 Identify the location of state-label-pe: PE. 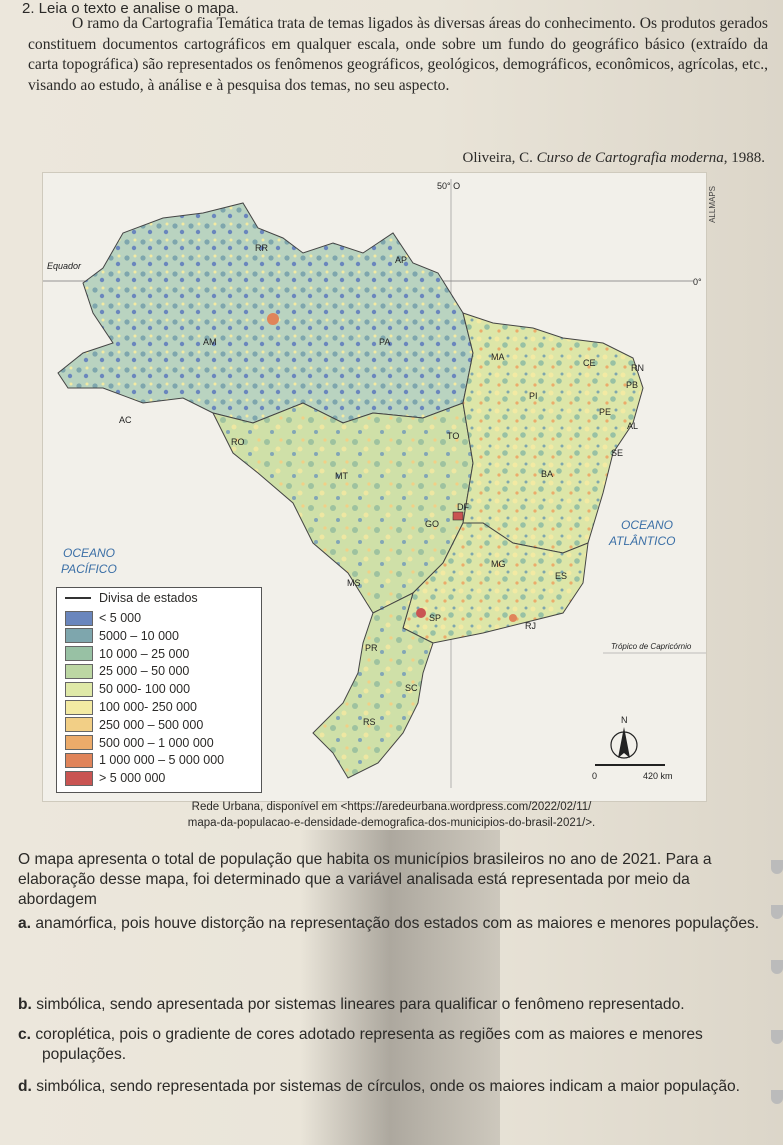
(605, 412).